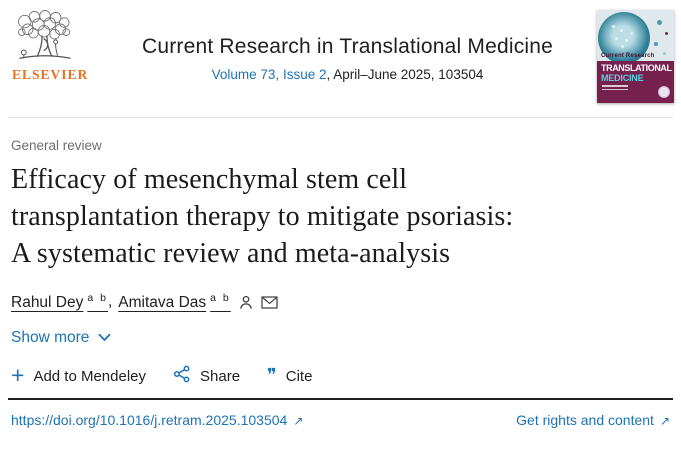 The height and width of the screenshot is (449, 681). I want to click on show-more-button: Show more, so click(61, 338).